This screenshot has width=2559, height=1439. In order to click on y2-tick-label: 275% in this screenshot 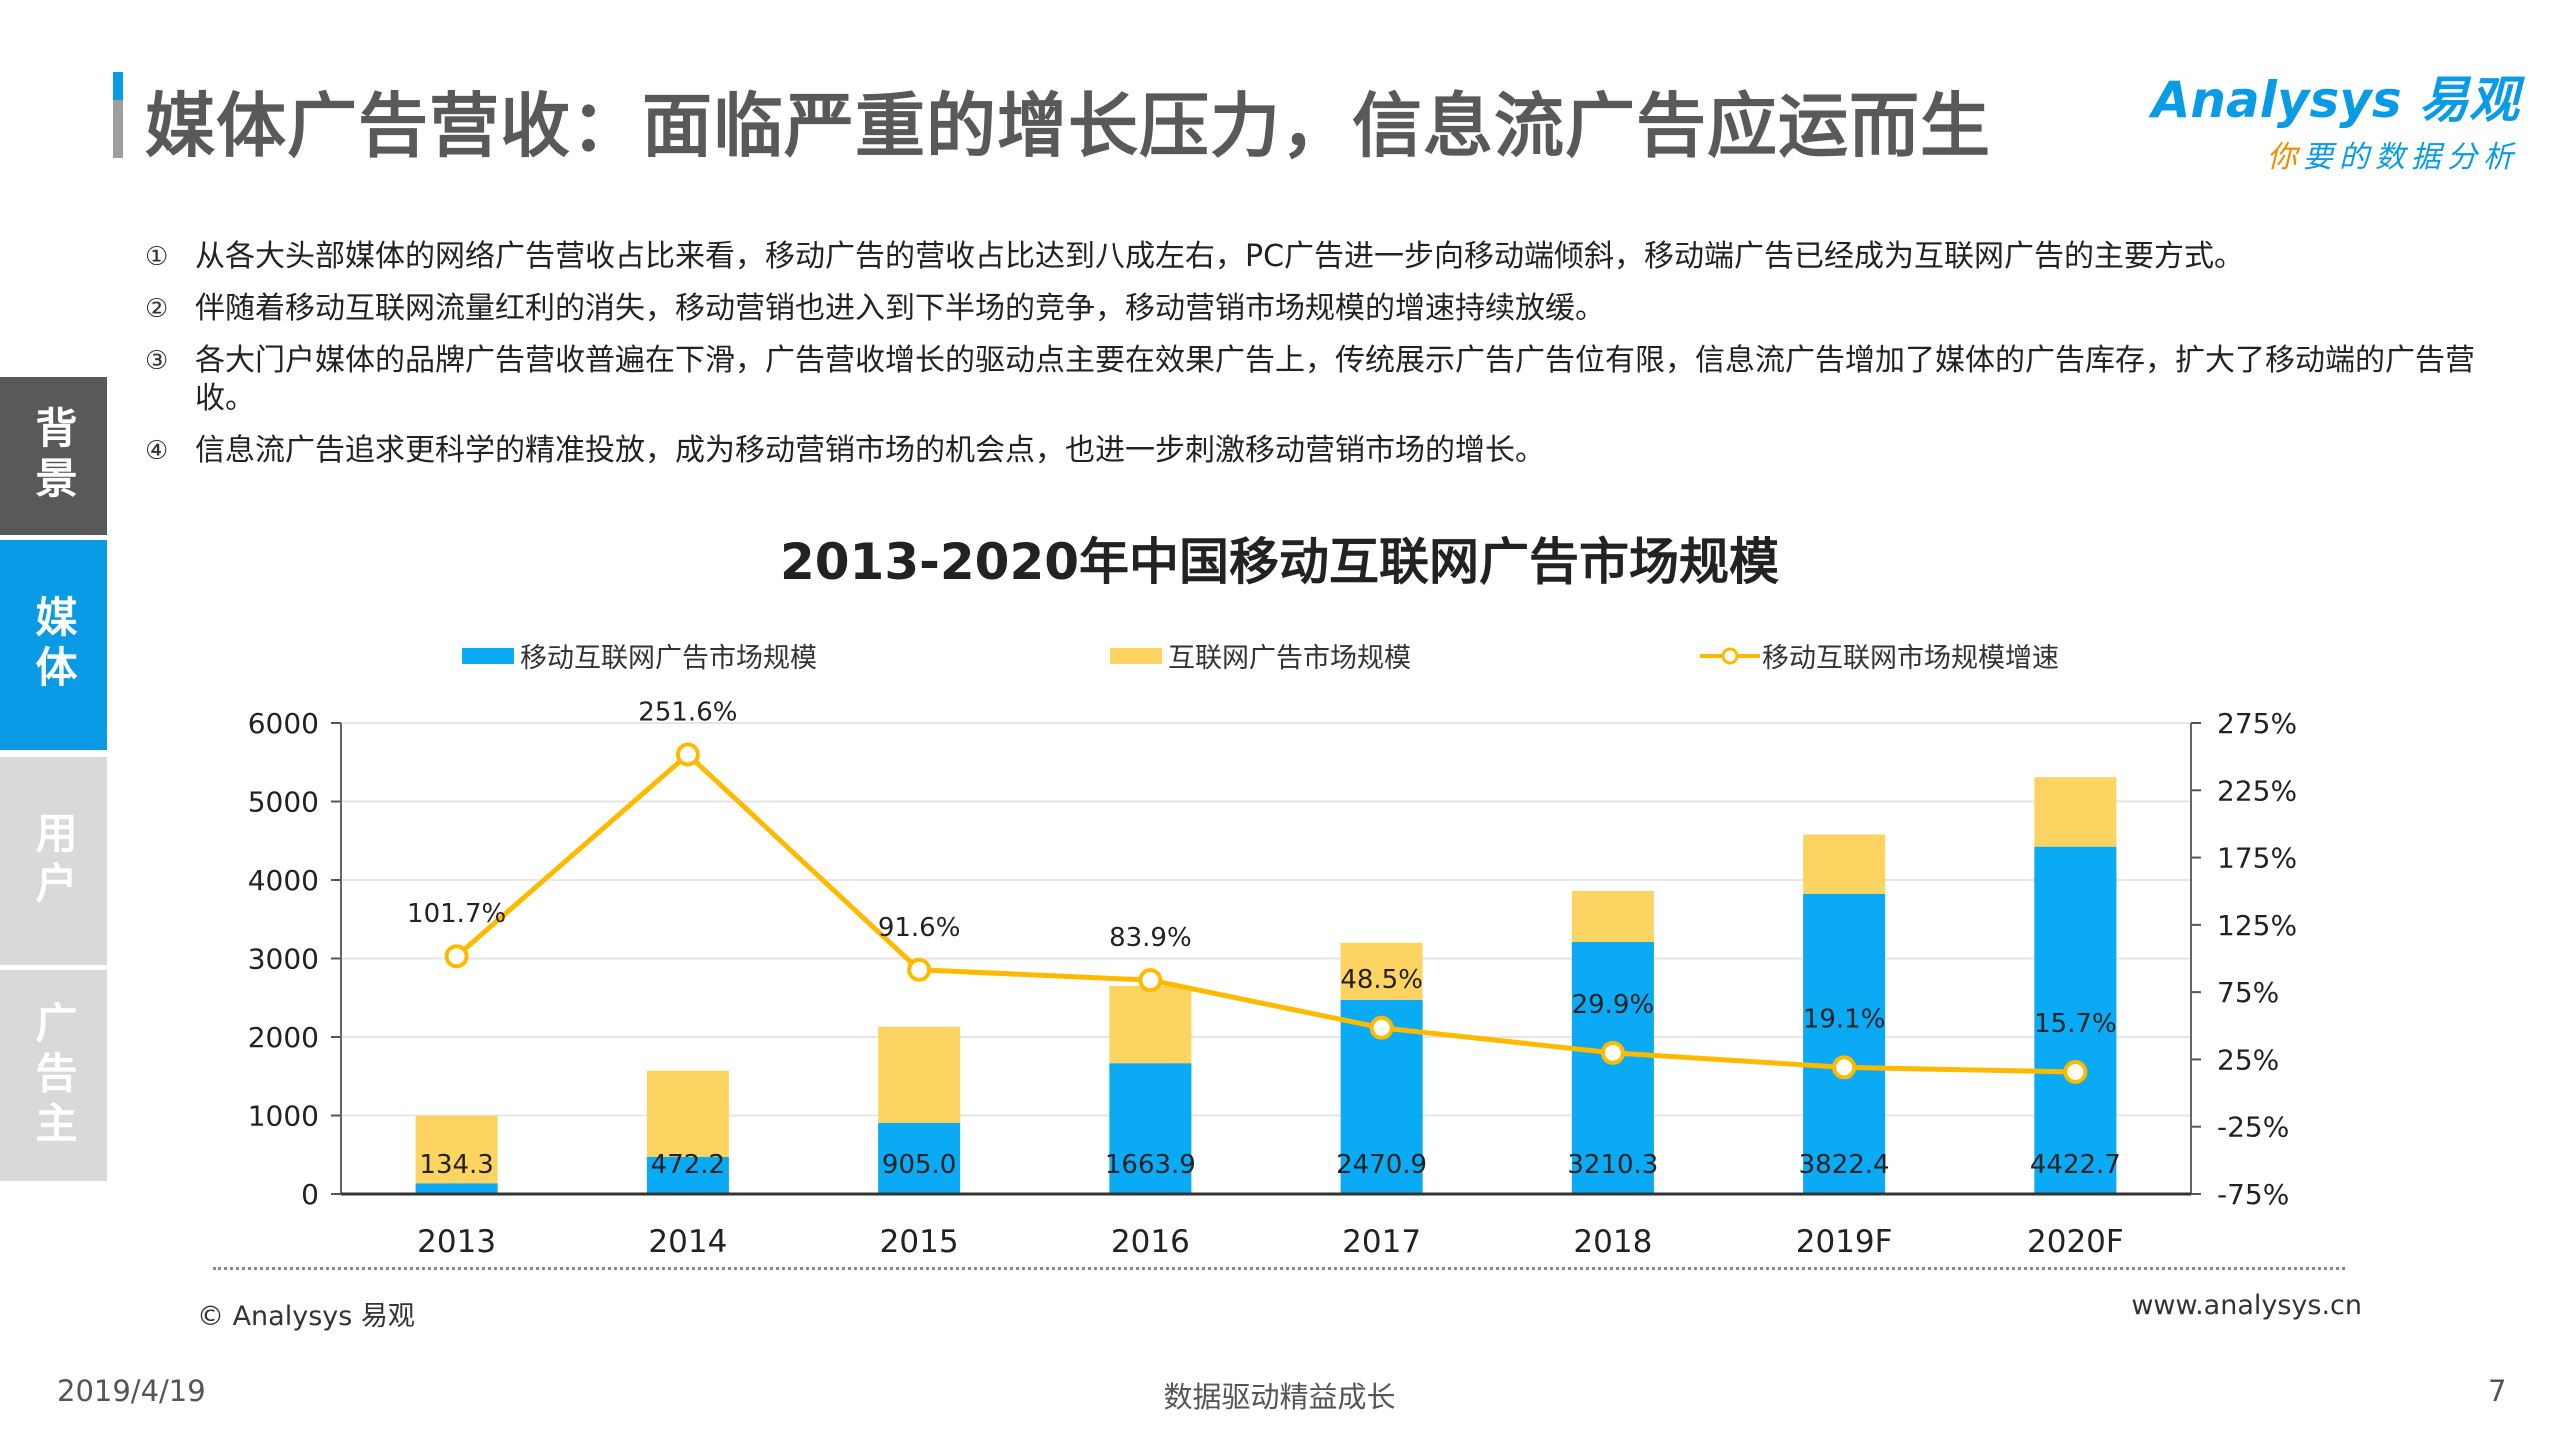, I will do `click(2257, 723)`.